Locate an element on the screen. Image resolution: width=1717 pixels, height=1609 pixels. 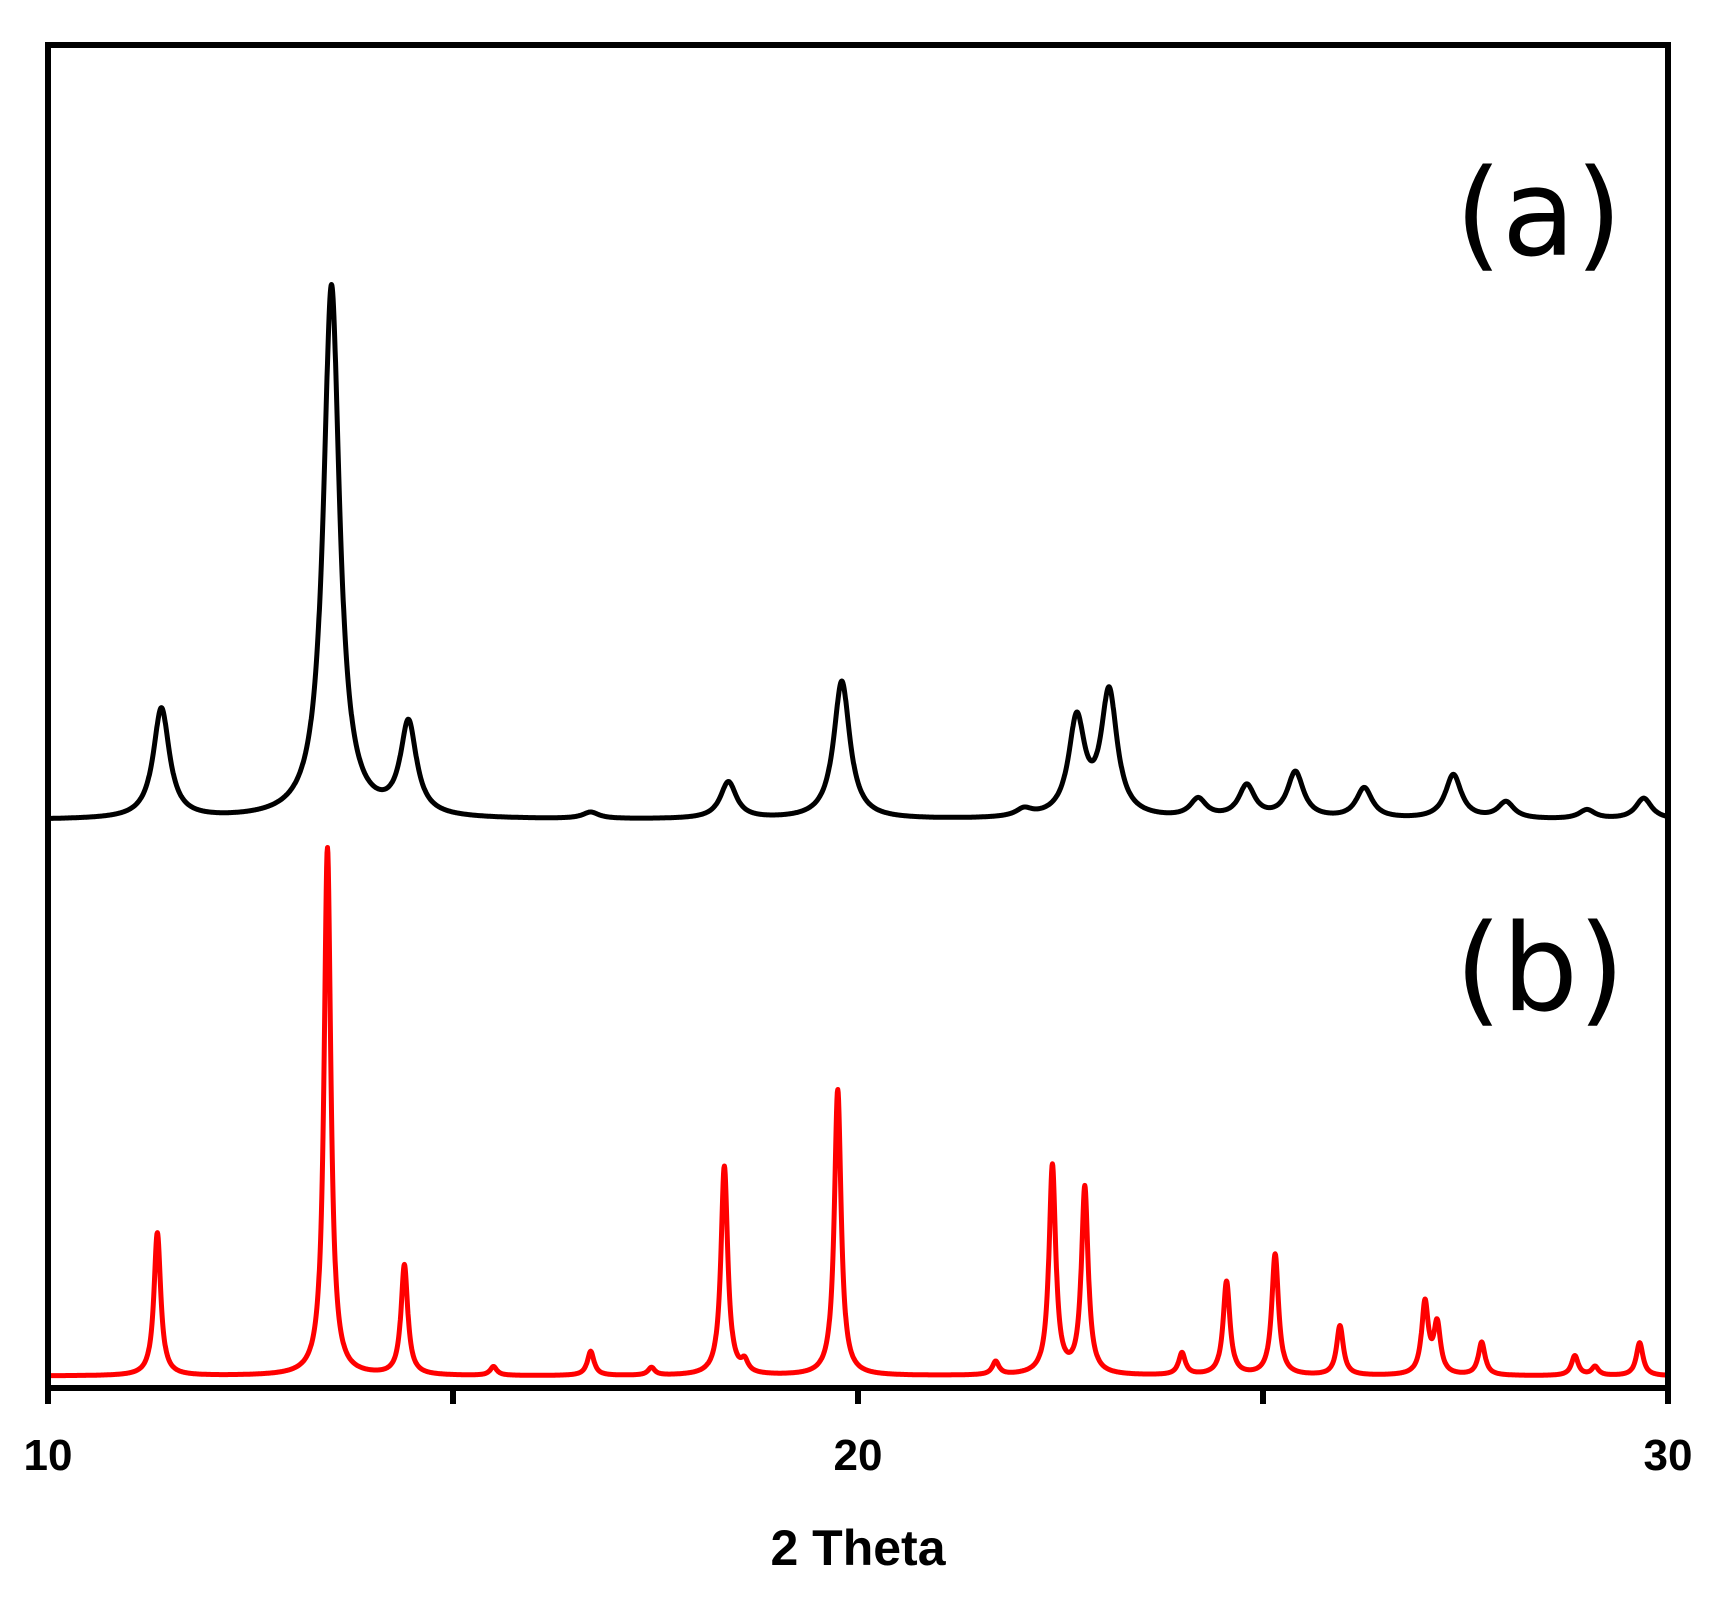
panel-label-b: (b) is located at coordinates (1540, 969).